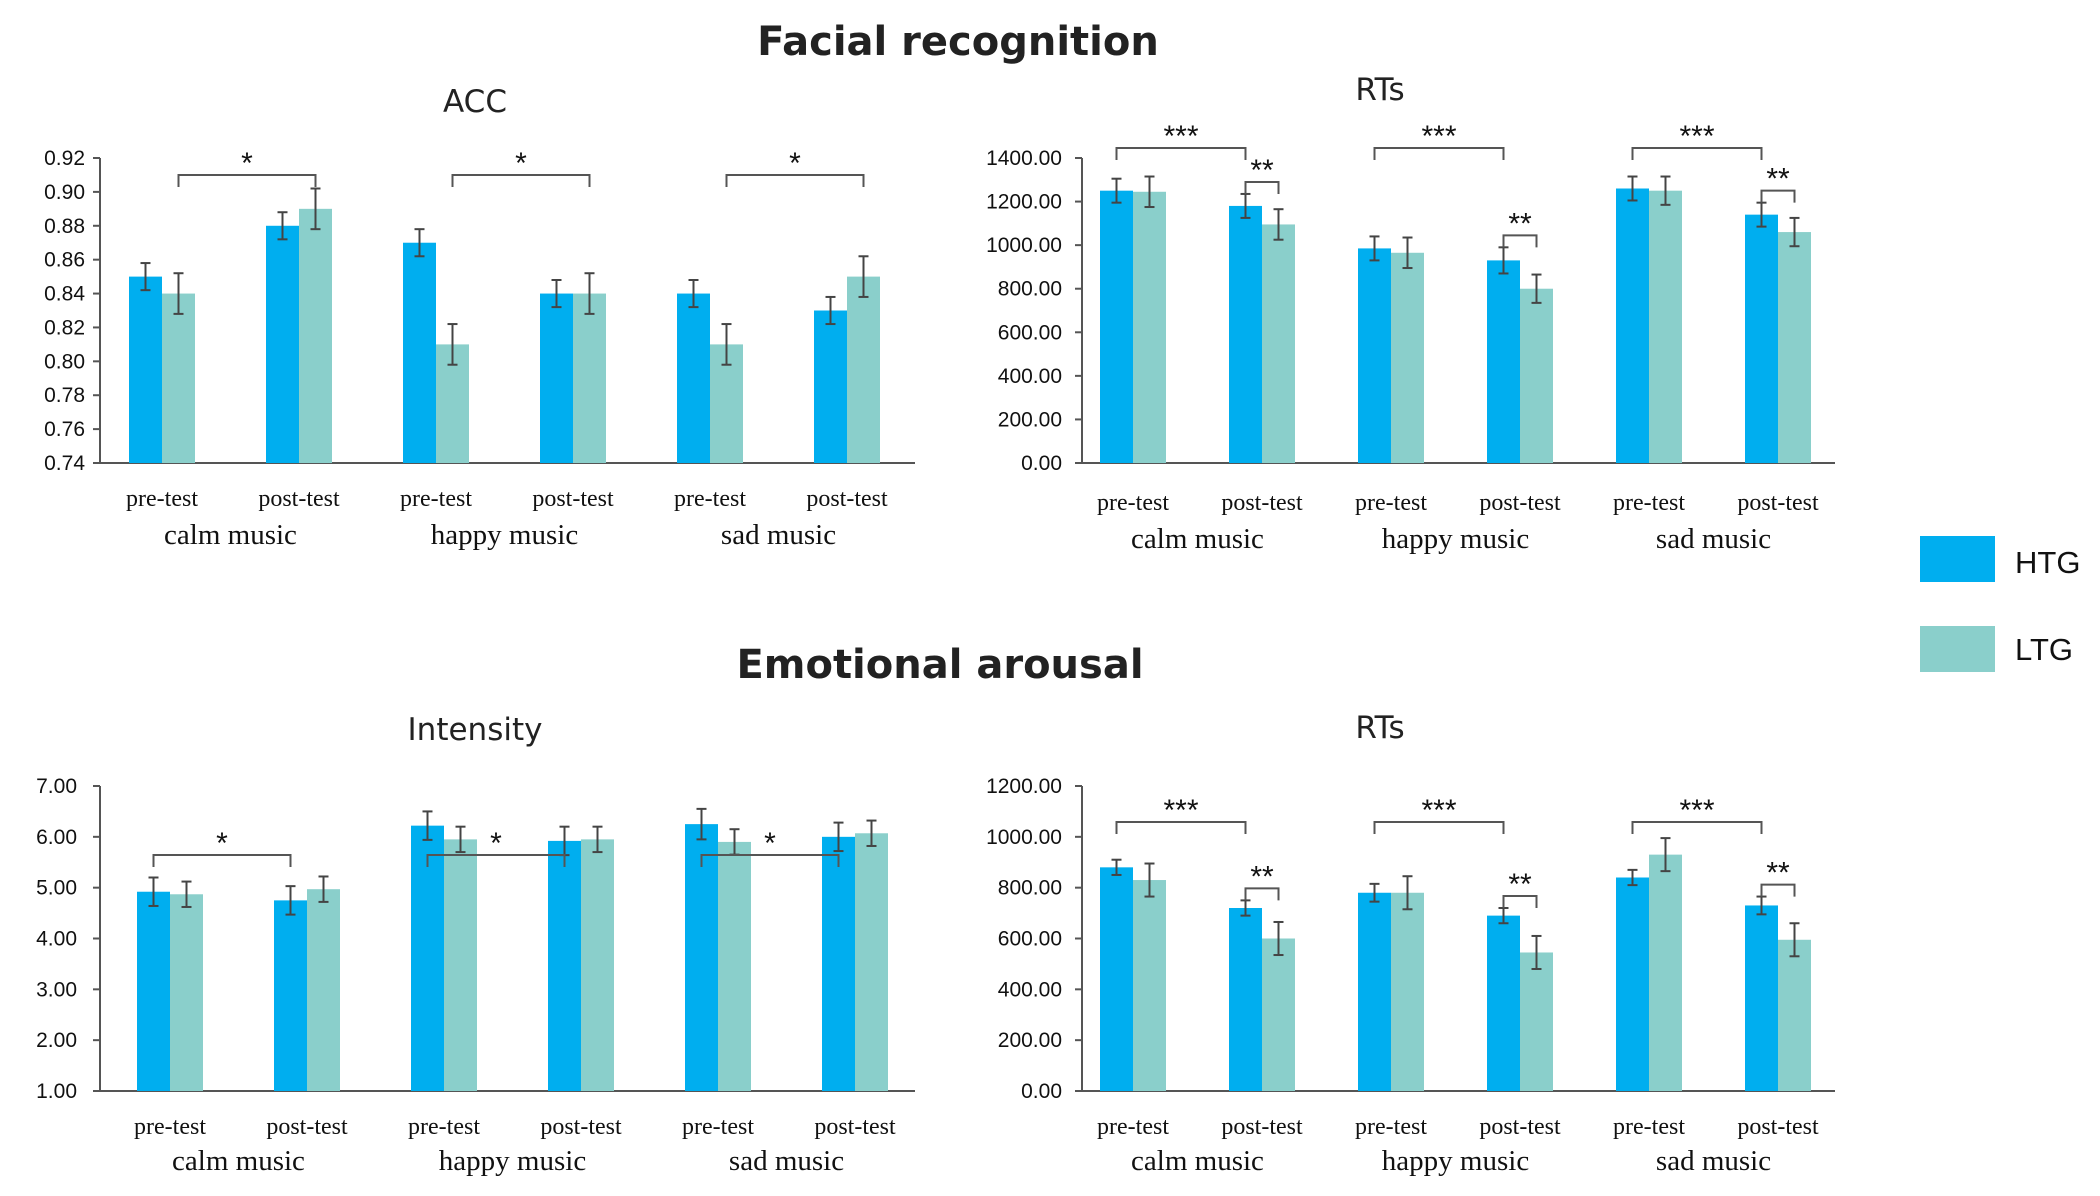  Describe the element at coordinates (64, 361) in the screenshot. I see `y-tick-label: 0.80` at that location.